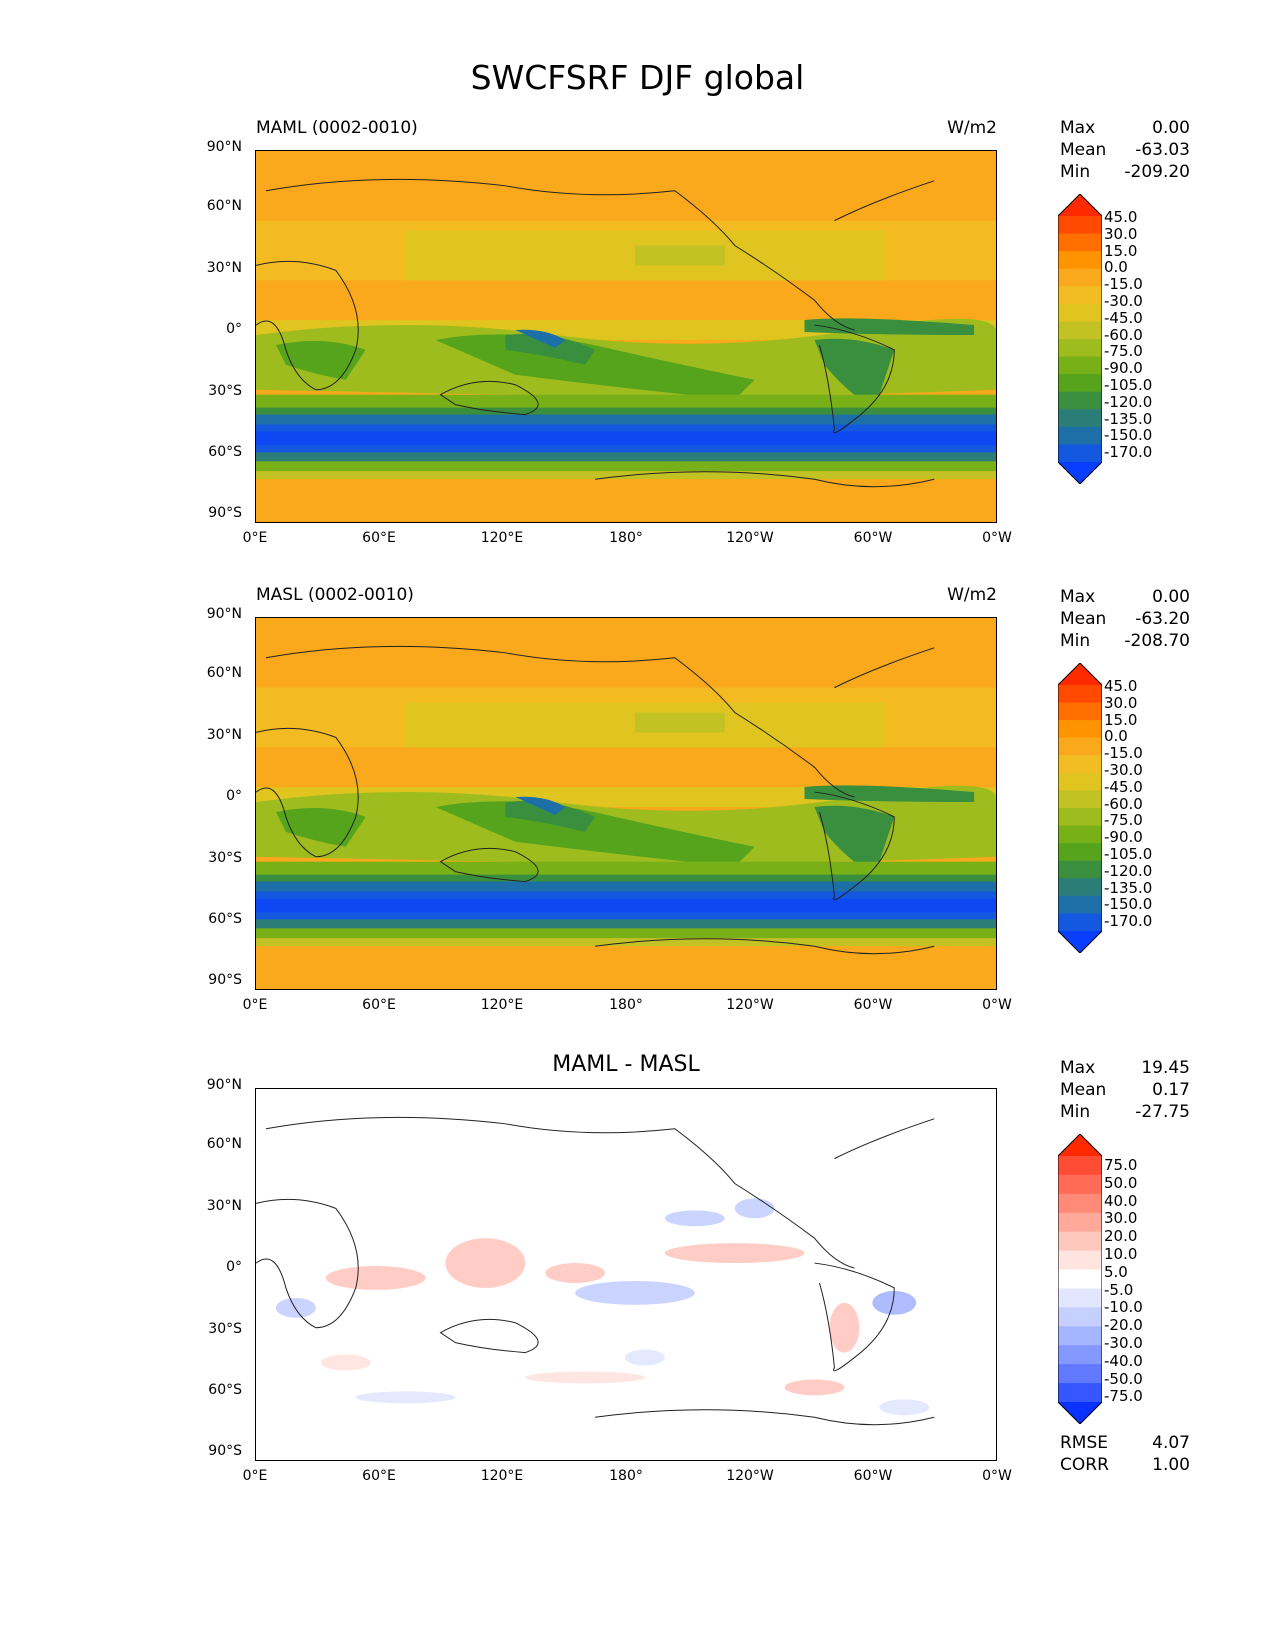  What do you see at coordinates (1121, 1165) in the screenshot?
I see `colorbar-tick-label: 75.0` at bounding box center [1121, 1165].